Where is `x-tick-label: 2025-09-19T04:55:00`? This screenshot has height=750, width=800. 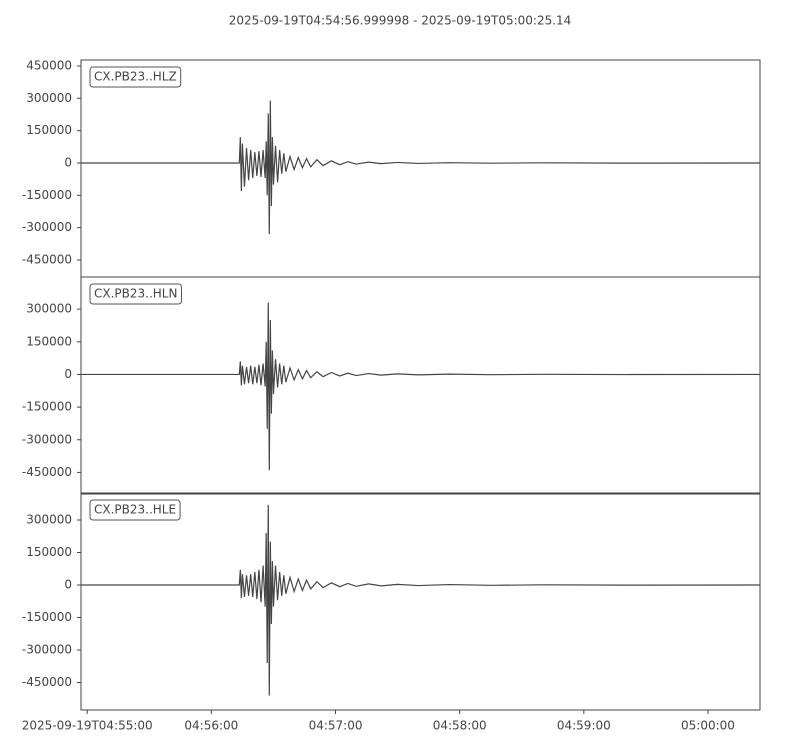
x-tick-label: 2025-09-19T04:55:00 is located at coordinates (87, 726).